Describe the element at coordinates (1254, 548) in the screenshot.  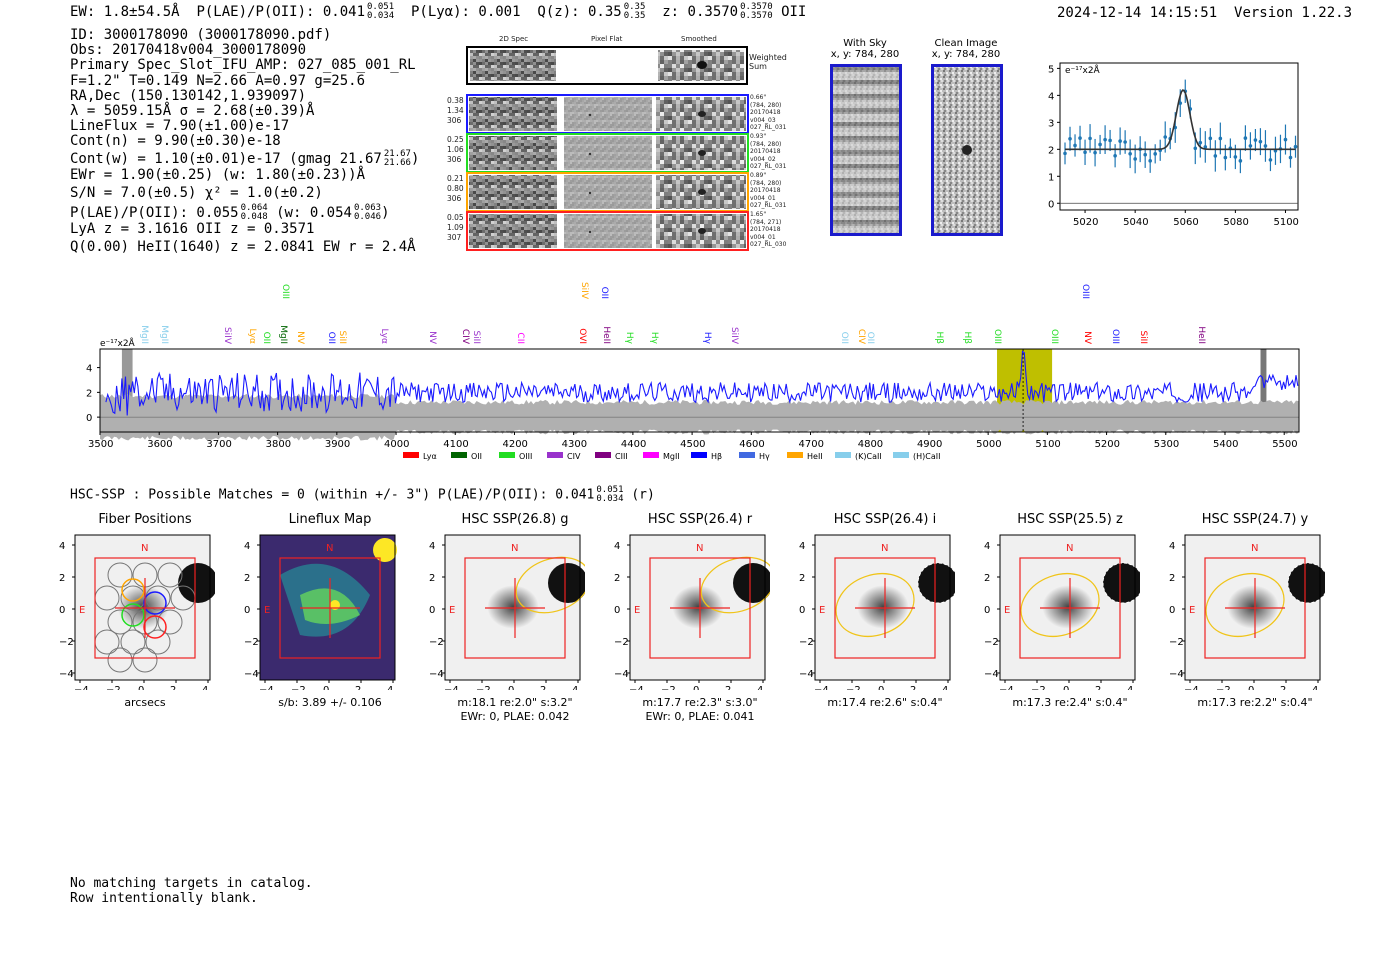
I see `north-label: N` at that location.